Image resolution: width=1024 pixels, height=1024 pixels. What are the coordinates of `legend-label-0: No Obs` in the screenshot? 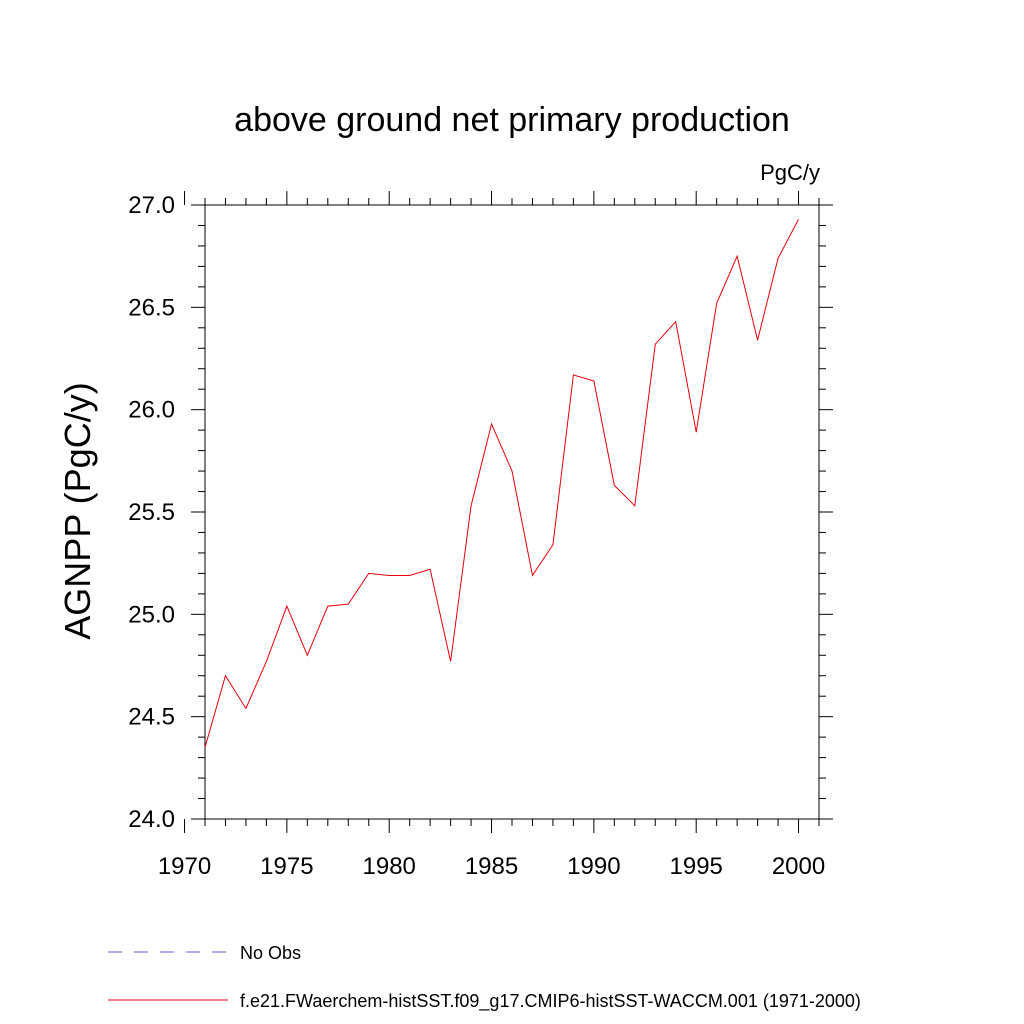 It's located at (270, 953).